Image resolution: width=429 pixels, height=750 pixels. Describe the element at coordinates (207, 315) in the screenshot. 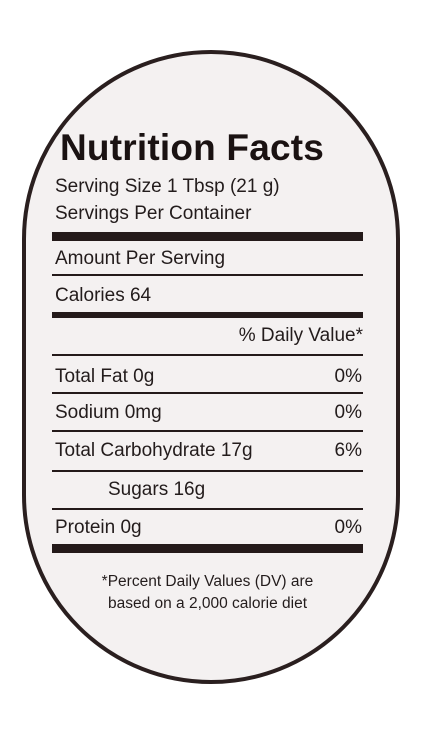

I see `rule-medium` at that location.